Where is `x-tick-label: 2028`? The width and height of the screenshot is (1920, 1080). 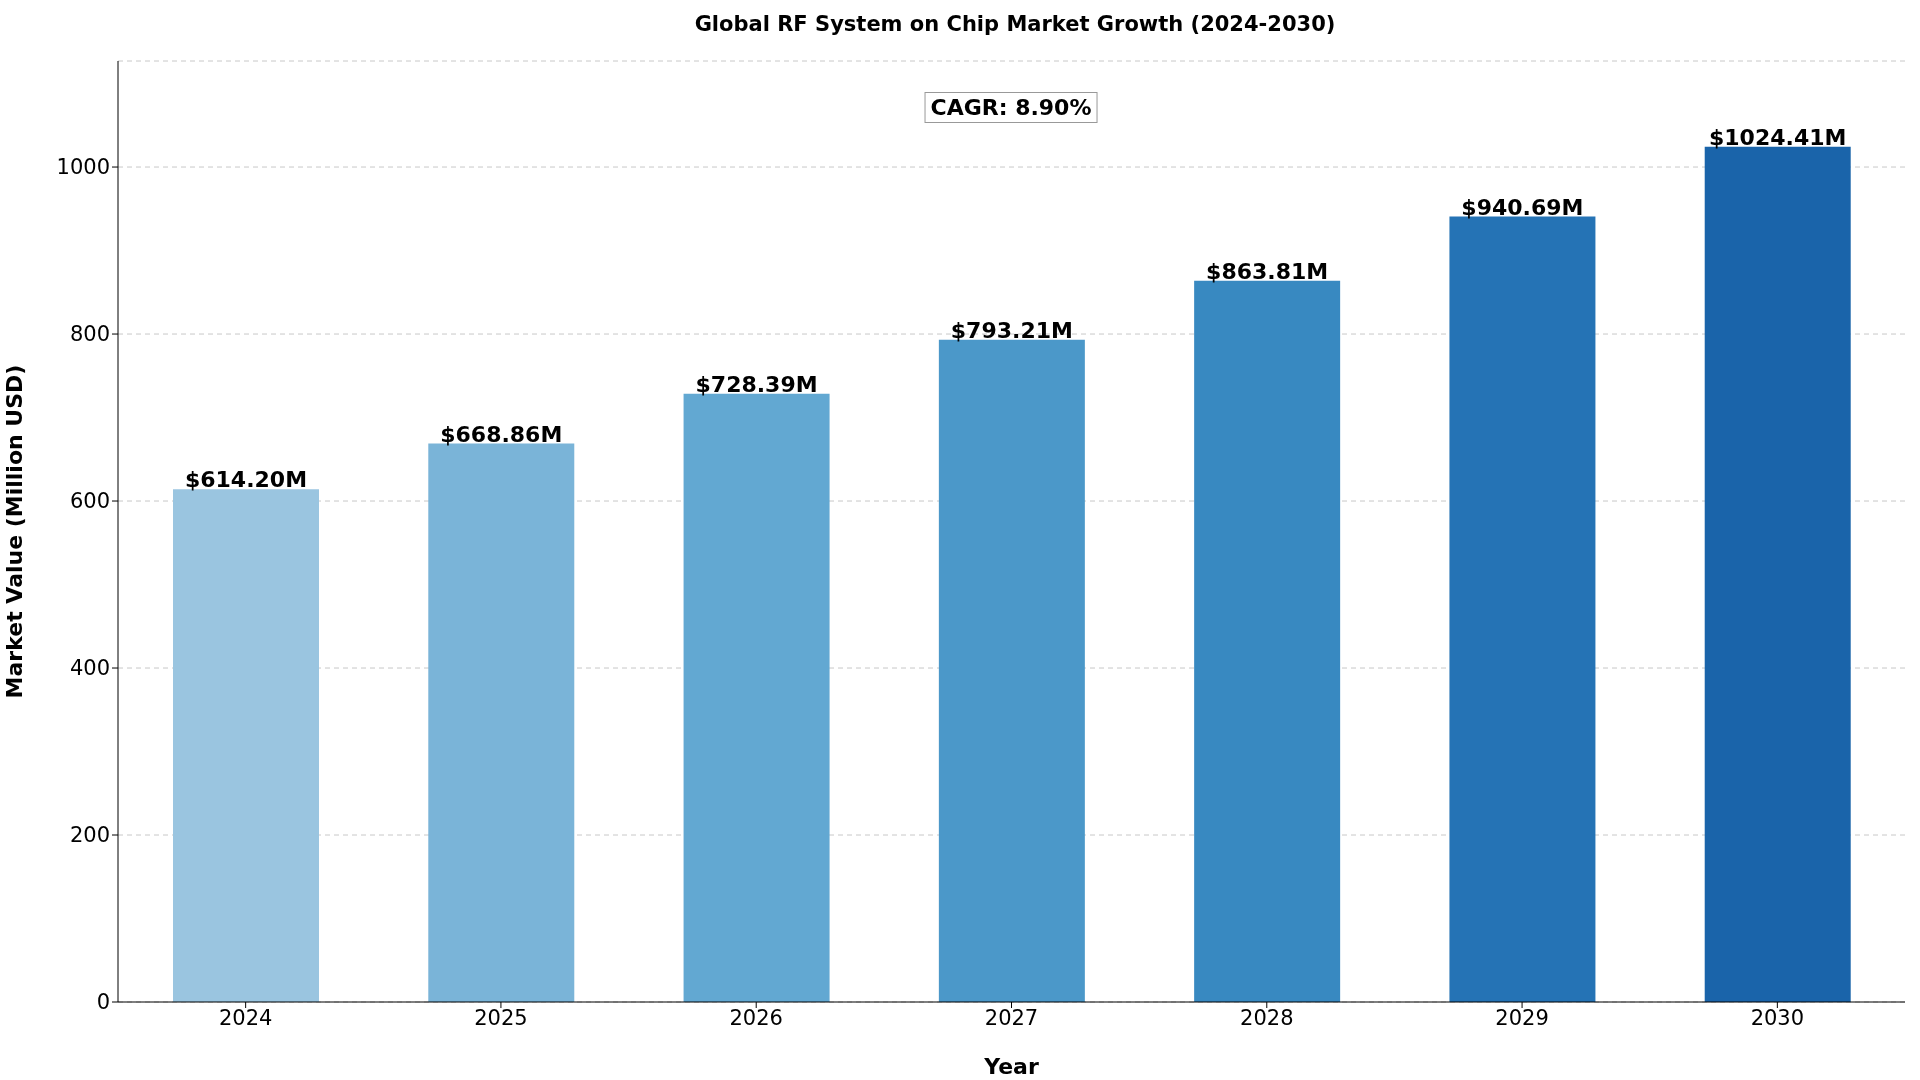 x-tick-label: 2028 is located at coordinates (1267, 1017).